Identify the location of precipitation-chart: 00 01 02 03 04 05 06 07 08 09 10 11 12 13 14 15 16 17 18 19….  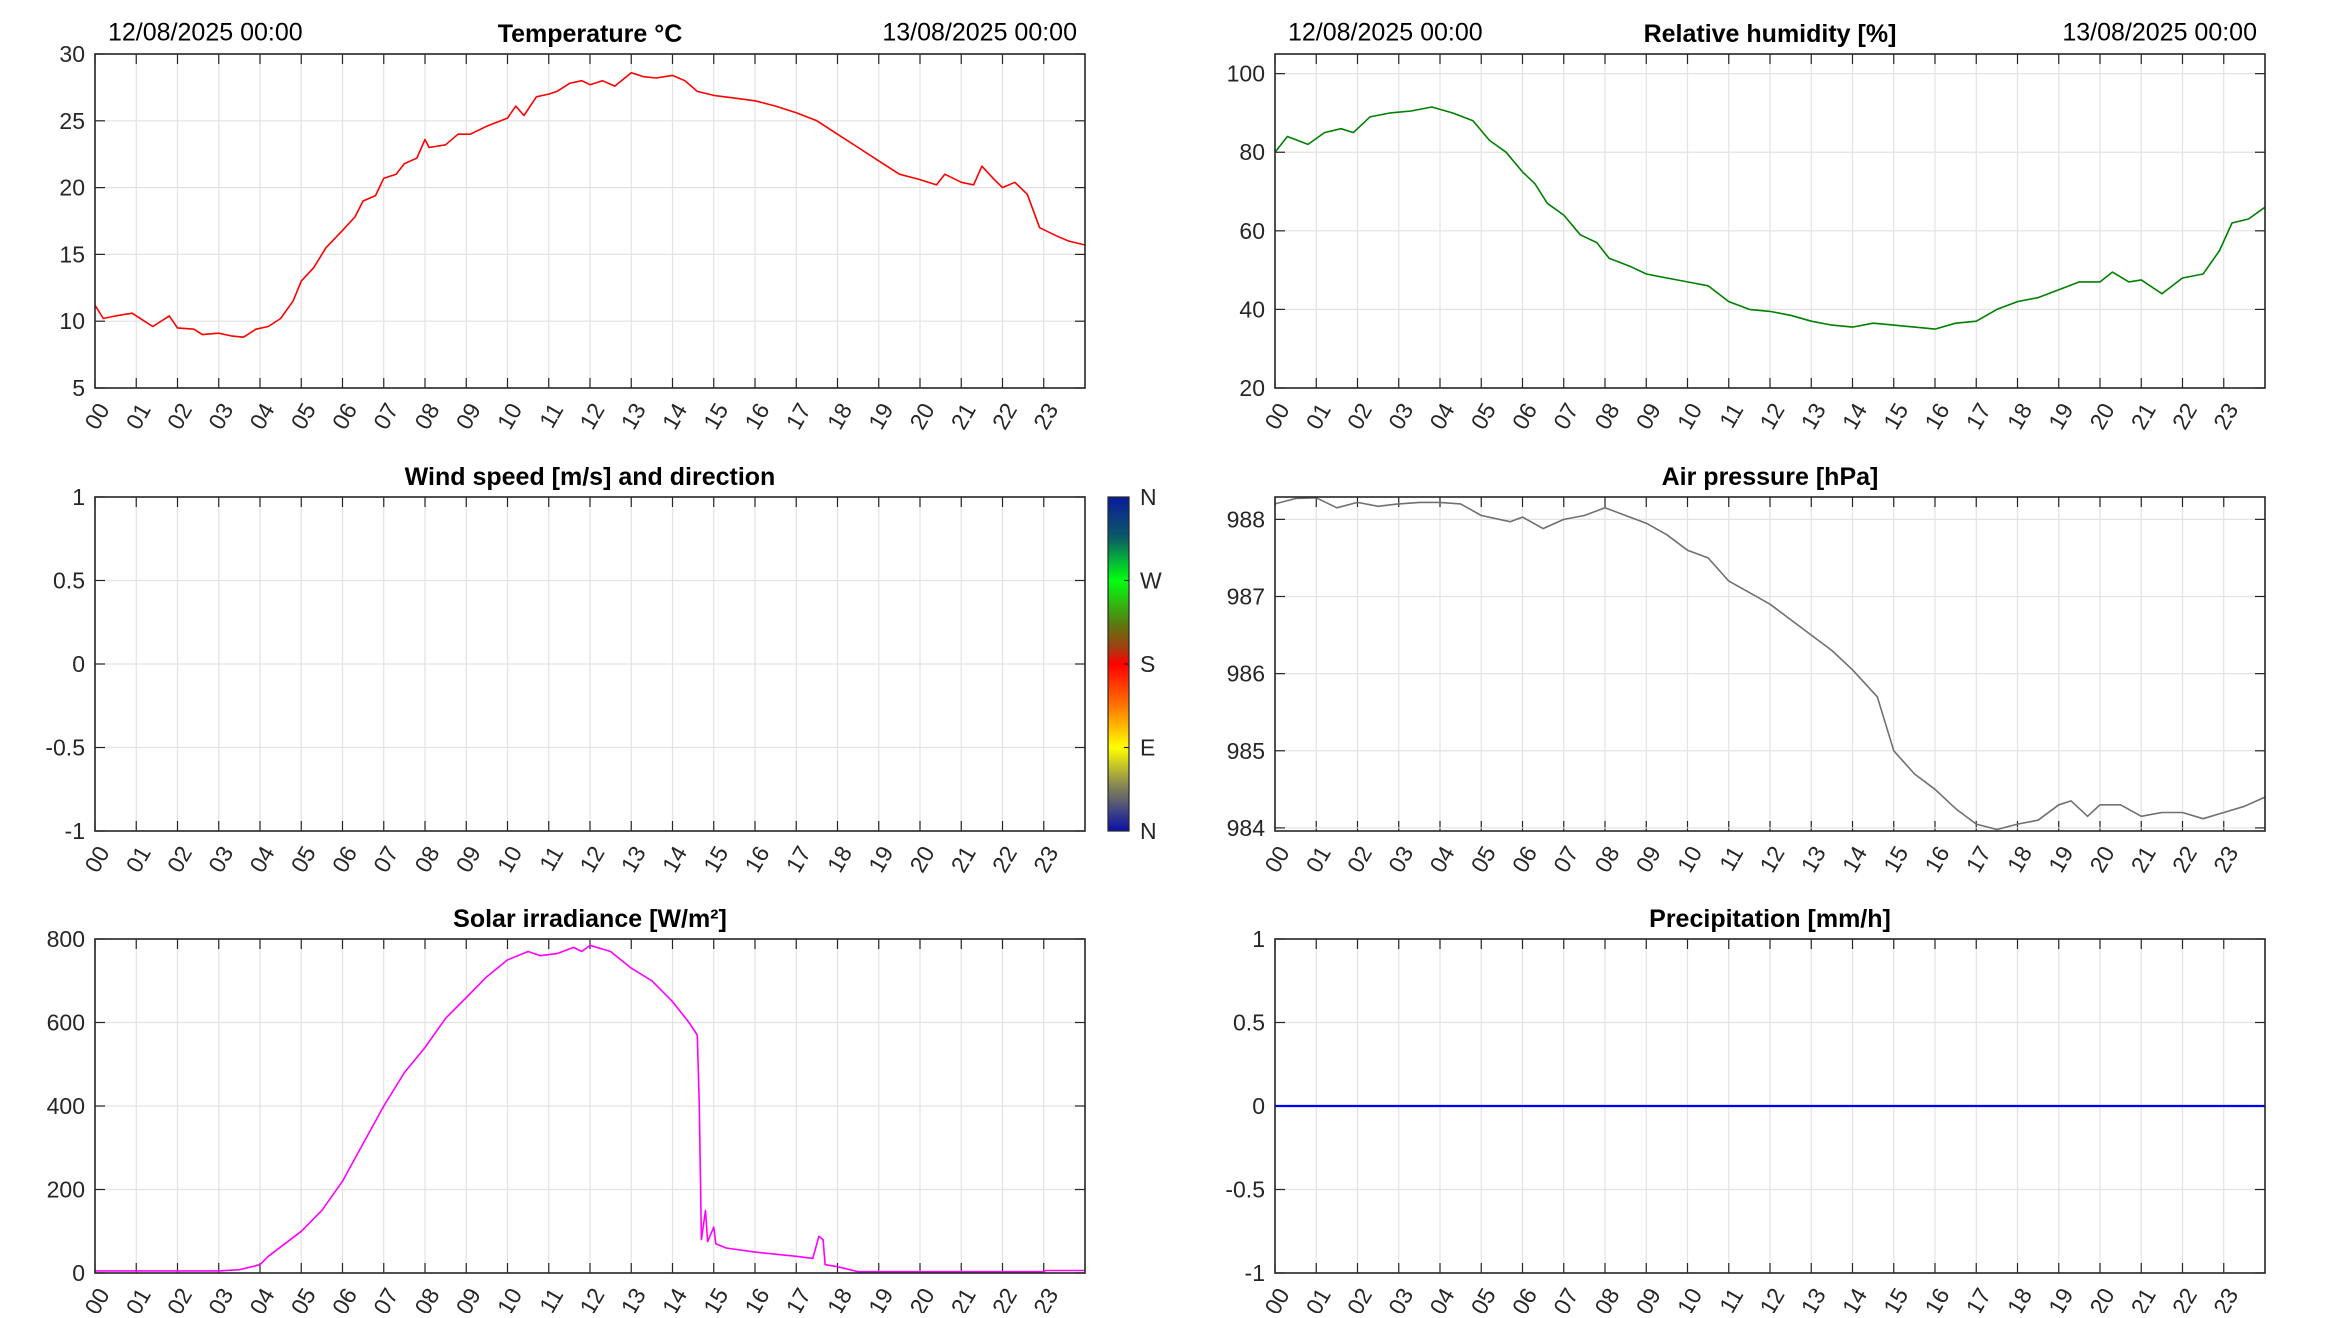
(1745, 1111).